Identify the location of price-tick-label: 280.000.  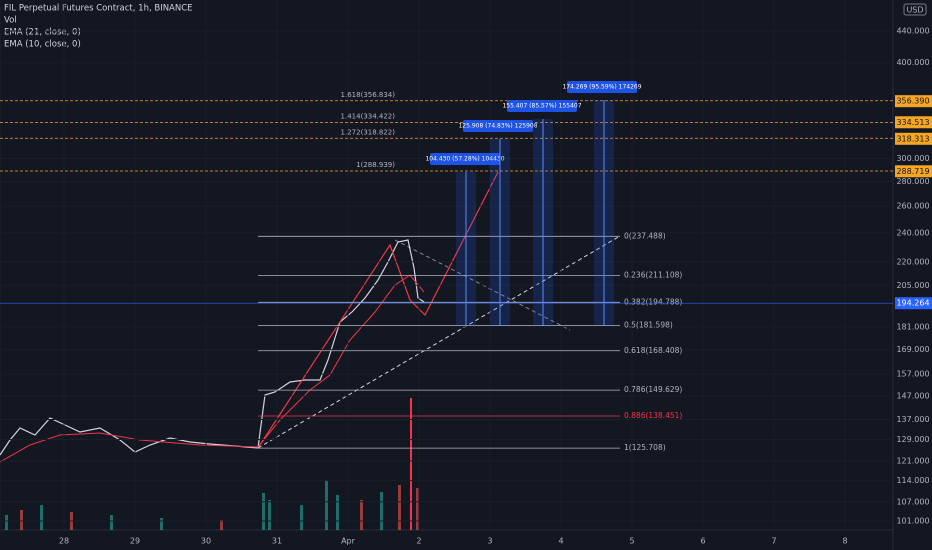
(912, 181).